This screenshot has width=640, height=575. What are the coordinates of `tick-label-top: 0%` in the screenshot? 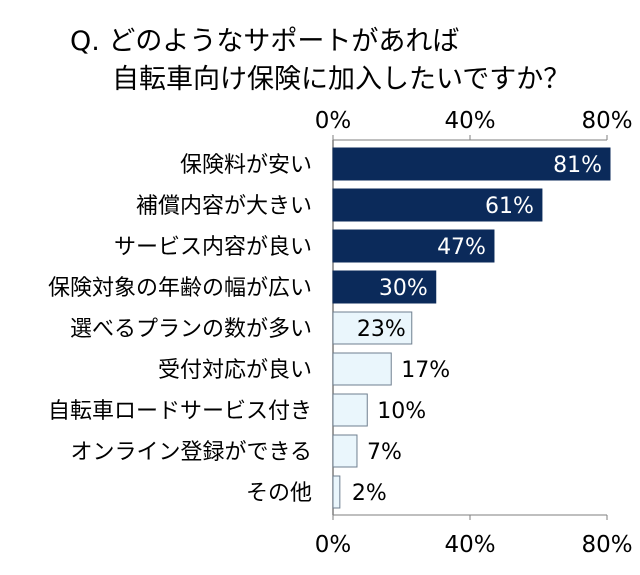 It's located at (333, 121).